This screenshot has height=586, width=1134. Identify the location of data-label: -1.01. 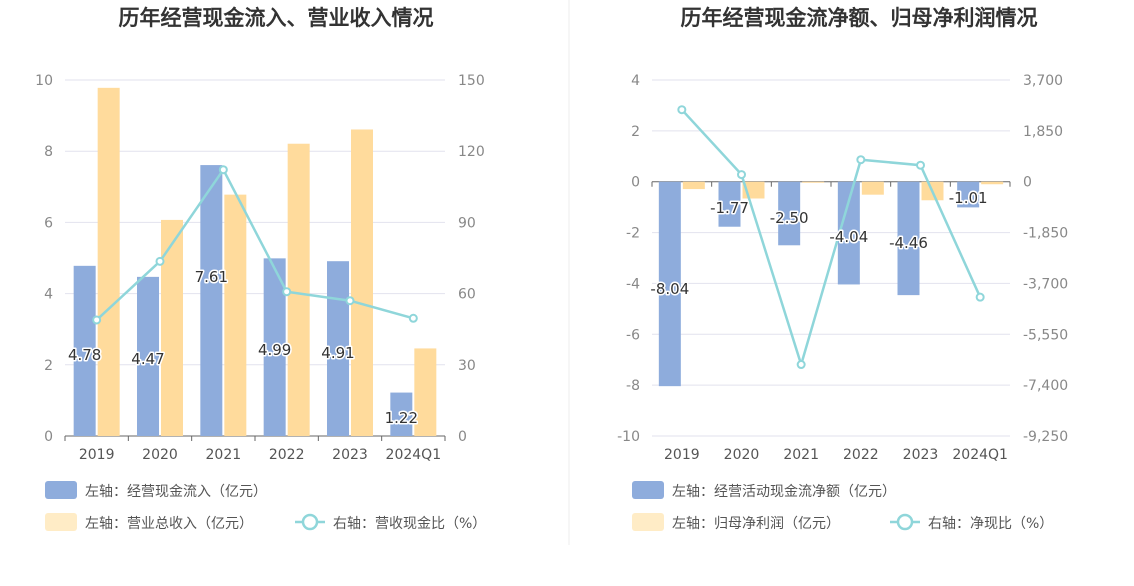
(968, 198).